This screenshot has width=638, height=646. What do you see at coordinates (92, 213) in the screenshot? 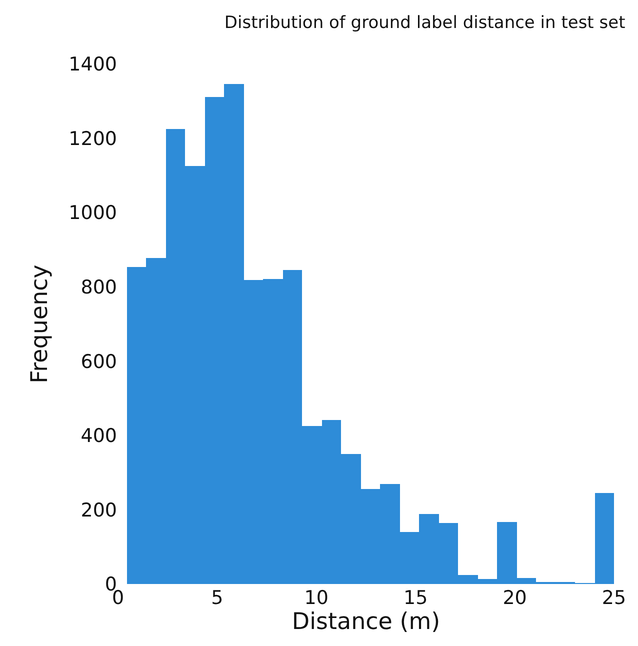
I see `y-tick-label: 1000` at bounding box center [92, 213].